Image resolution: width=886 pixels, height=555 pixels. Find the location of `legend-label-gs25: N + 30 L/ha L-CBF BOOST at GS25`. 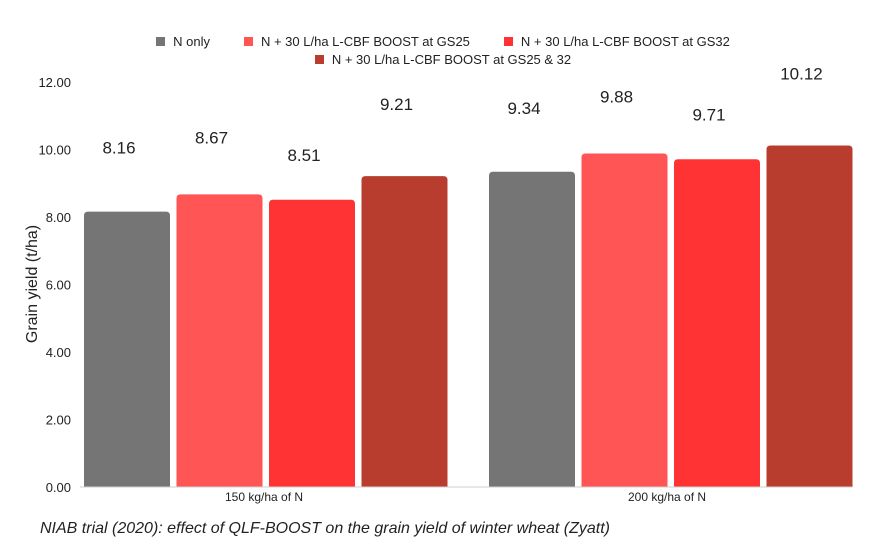

legend-label-gs25: N + 30 L/ha L-CBF BOOST at GS25 is located at coordinates (365, 41).